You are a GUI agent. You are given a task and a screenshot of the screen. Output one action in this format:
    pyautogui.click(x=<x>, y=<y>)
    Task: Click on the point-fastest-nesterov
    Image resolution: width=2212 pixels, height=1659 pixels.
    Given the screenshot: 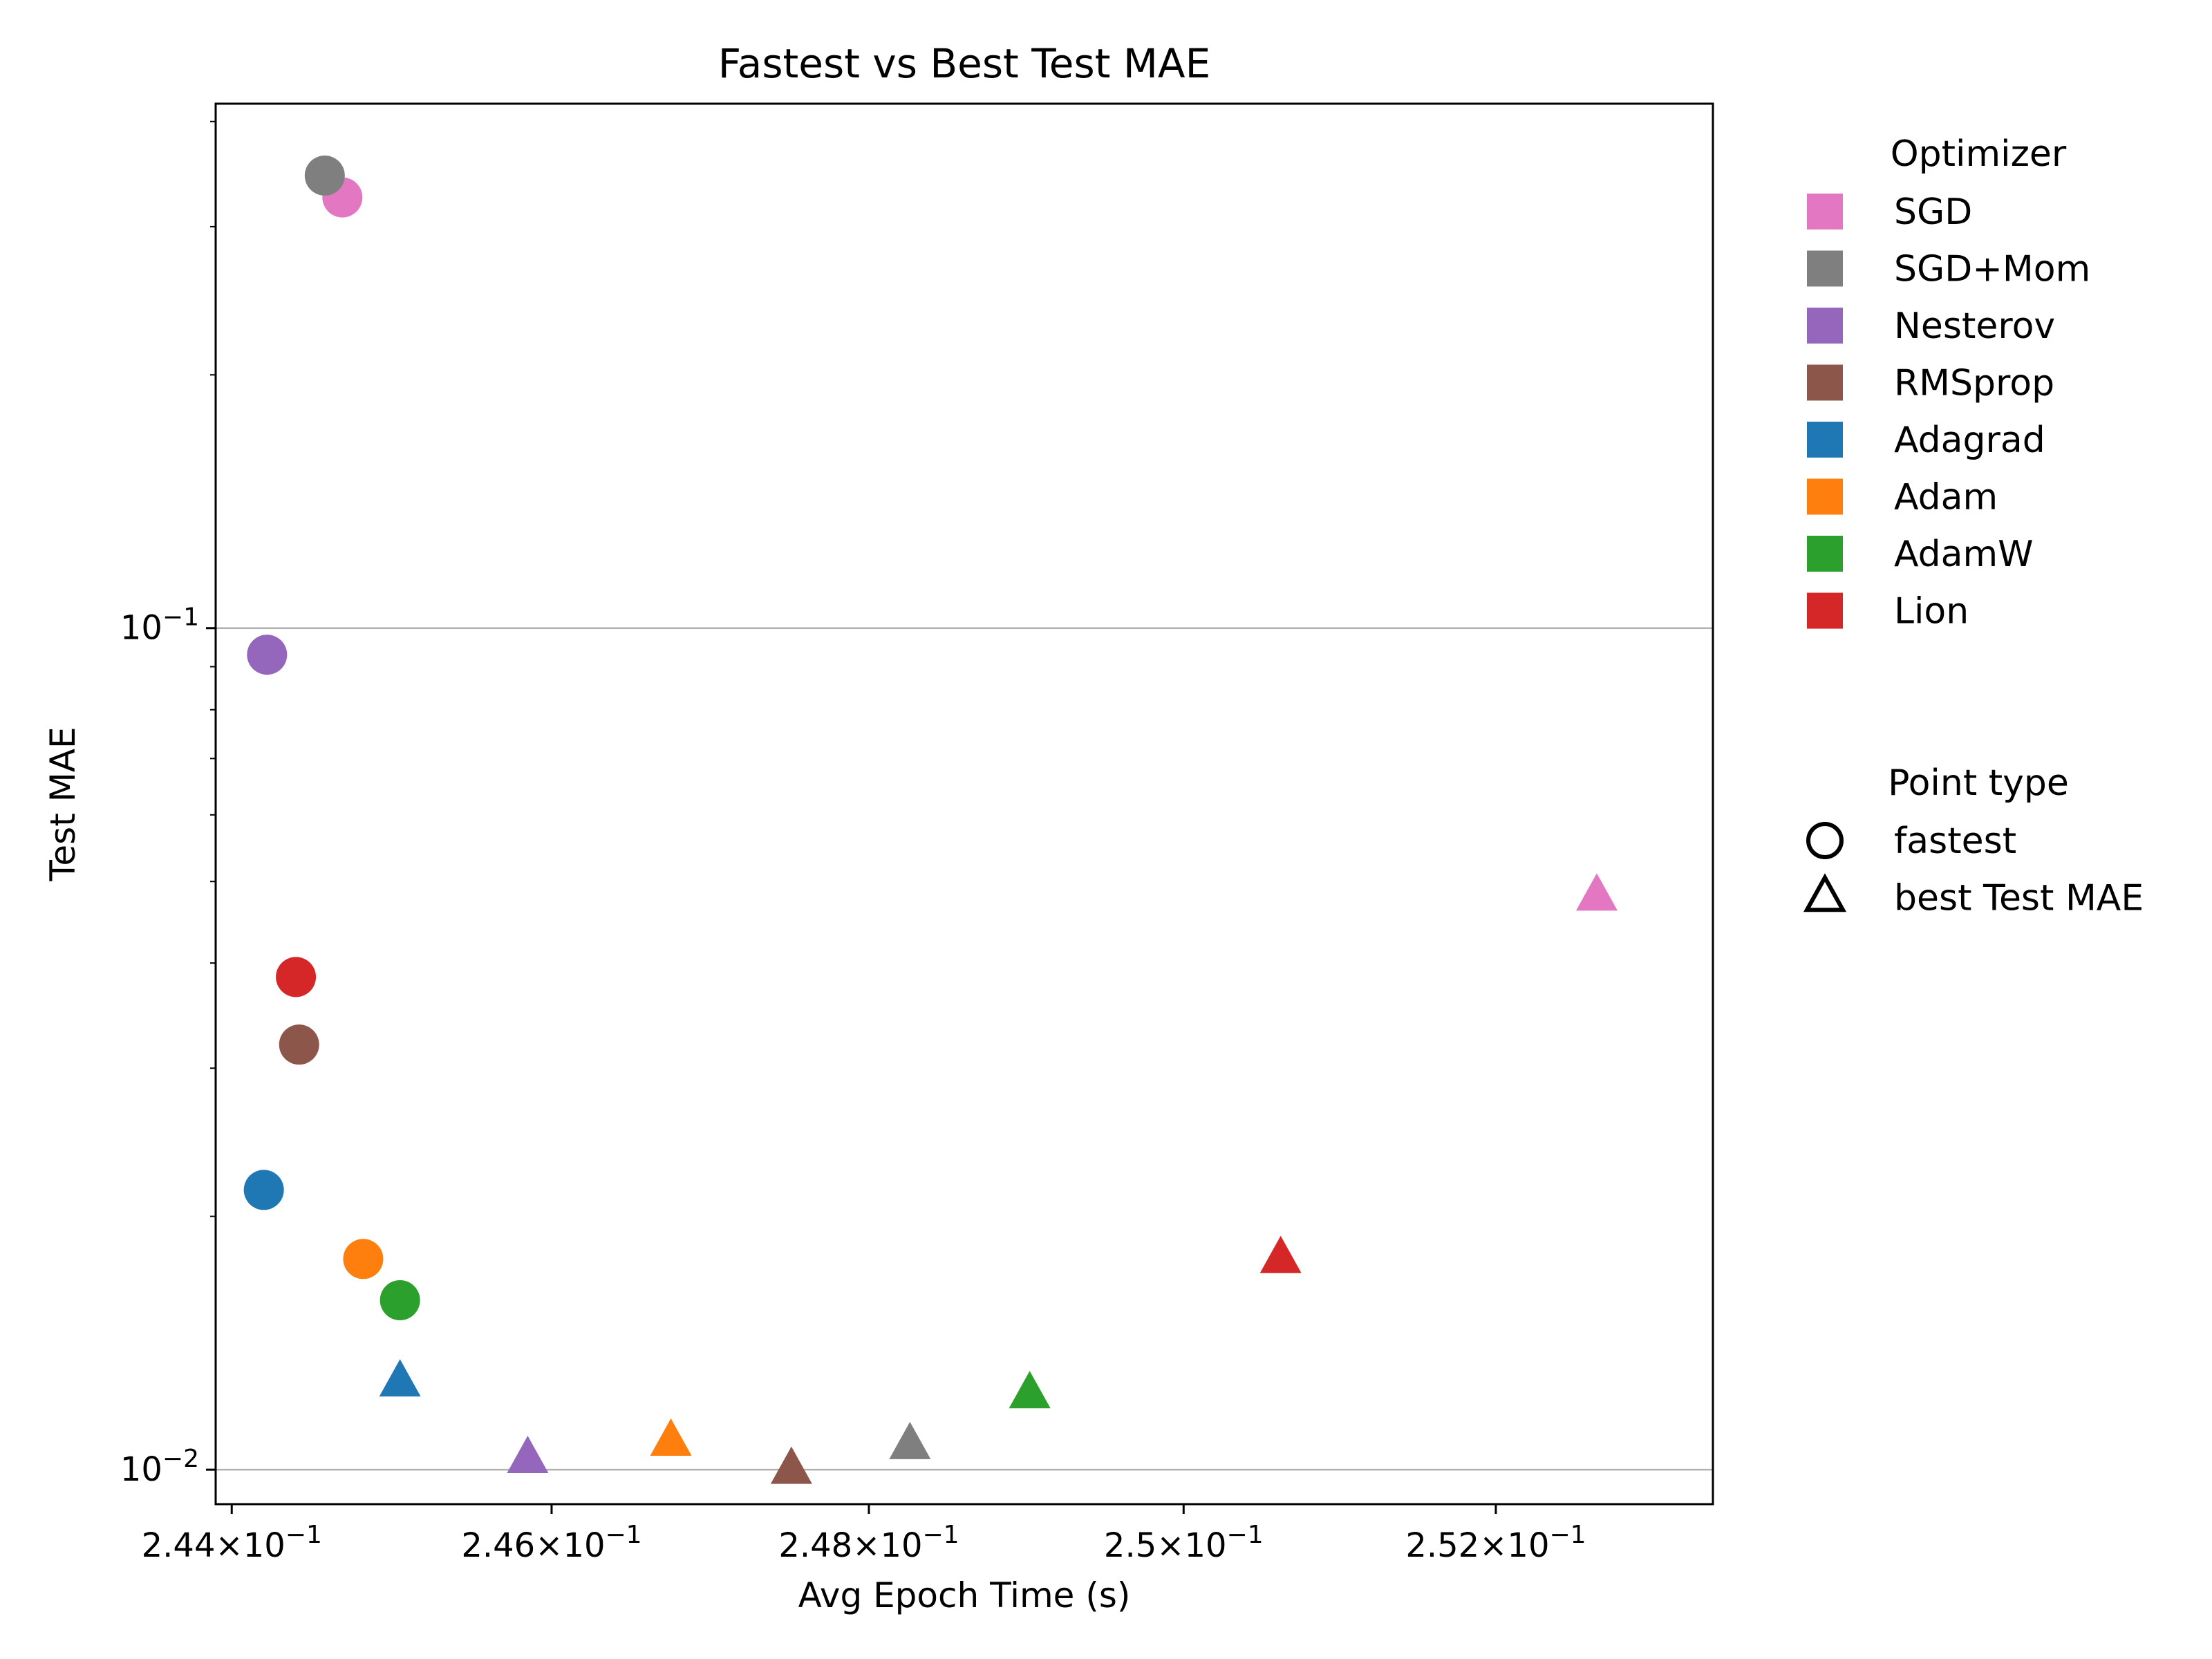 What is the action you would take?
    pyautogui.click(x=267, y=655)
    